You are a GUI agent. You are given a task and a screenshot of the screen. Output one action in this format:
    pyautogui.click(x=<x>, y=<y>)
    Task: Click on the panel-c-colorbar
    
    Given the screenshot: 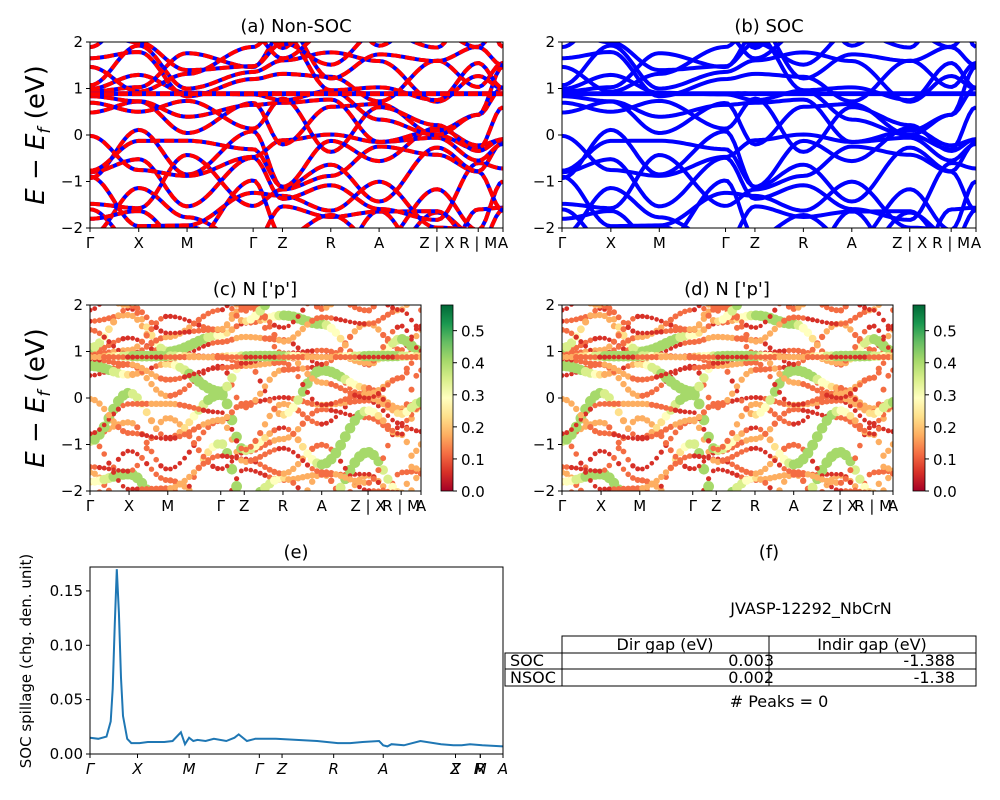 What is the action you would take?
    pyautogui.click(x=447, y=398)
    